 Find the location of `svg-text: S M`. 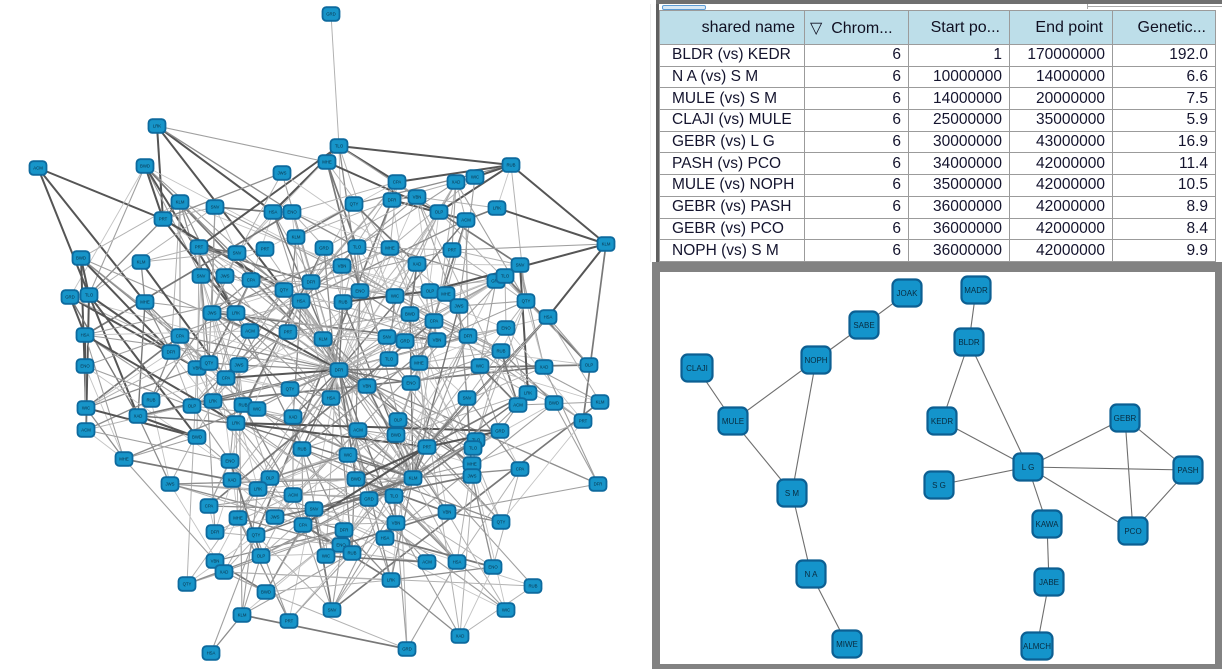

svg-text: S M is located at coordinates (792, 493).